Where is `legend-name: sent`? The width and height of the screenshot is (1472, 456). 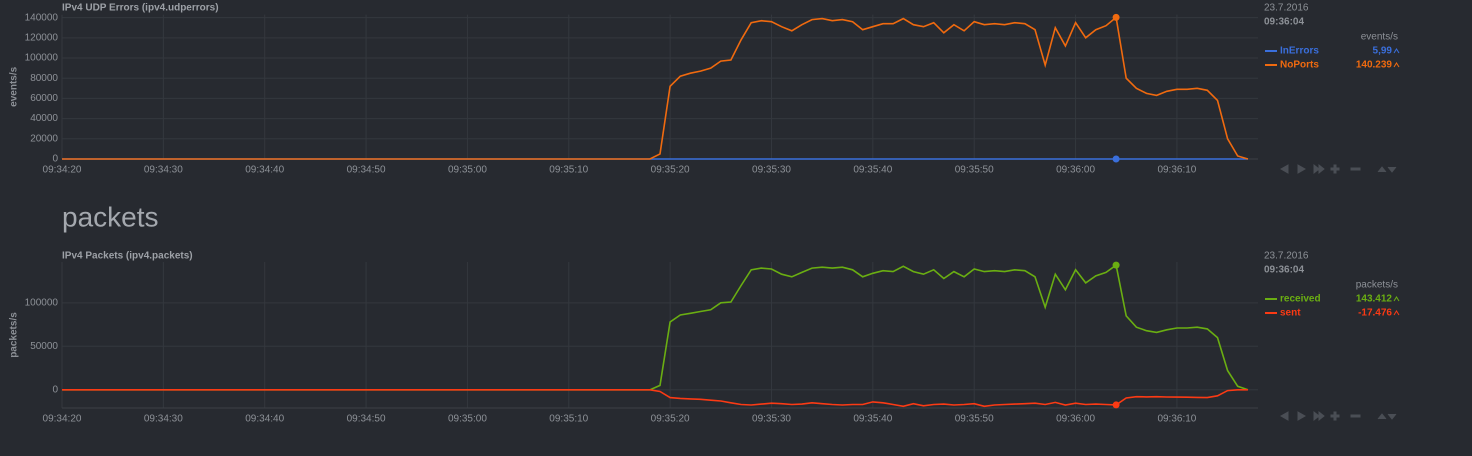 legend-name: sent is located at coordinates (1290, 313).